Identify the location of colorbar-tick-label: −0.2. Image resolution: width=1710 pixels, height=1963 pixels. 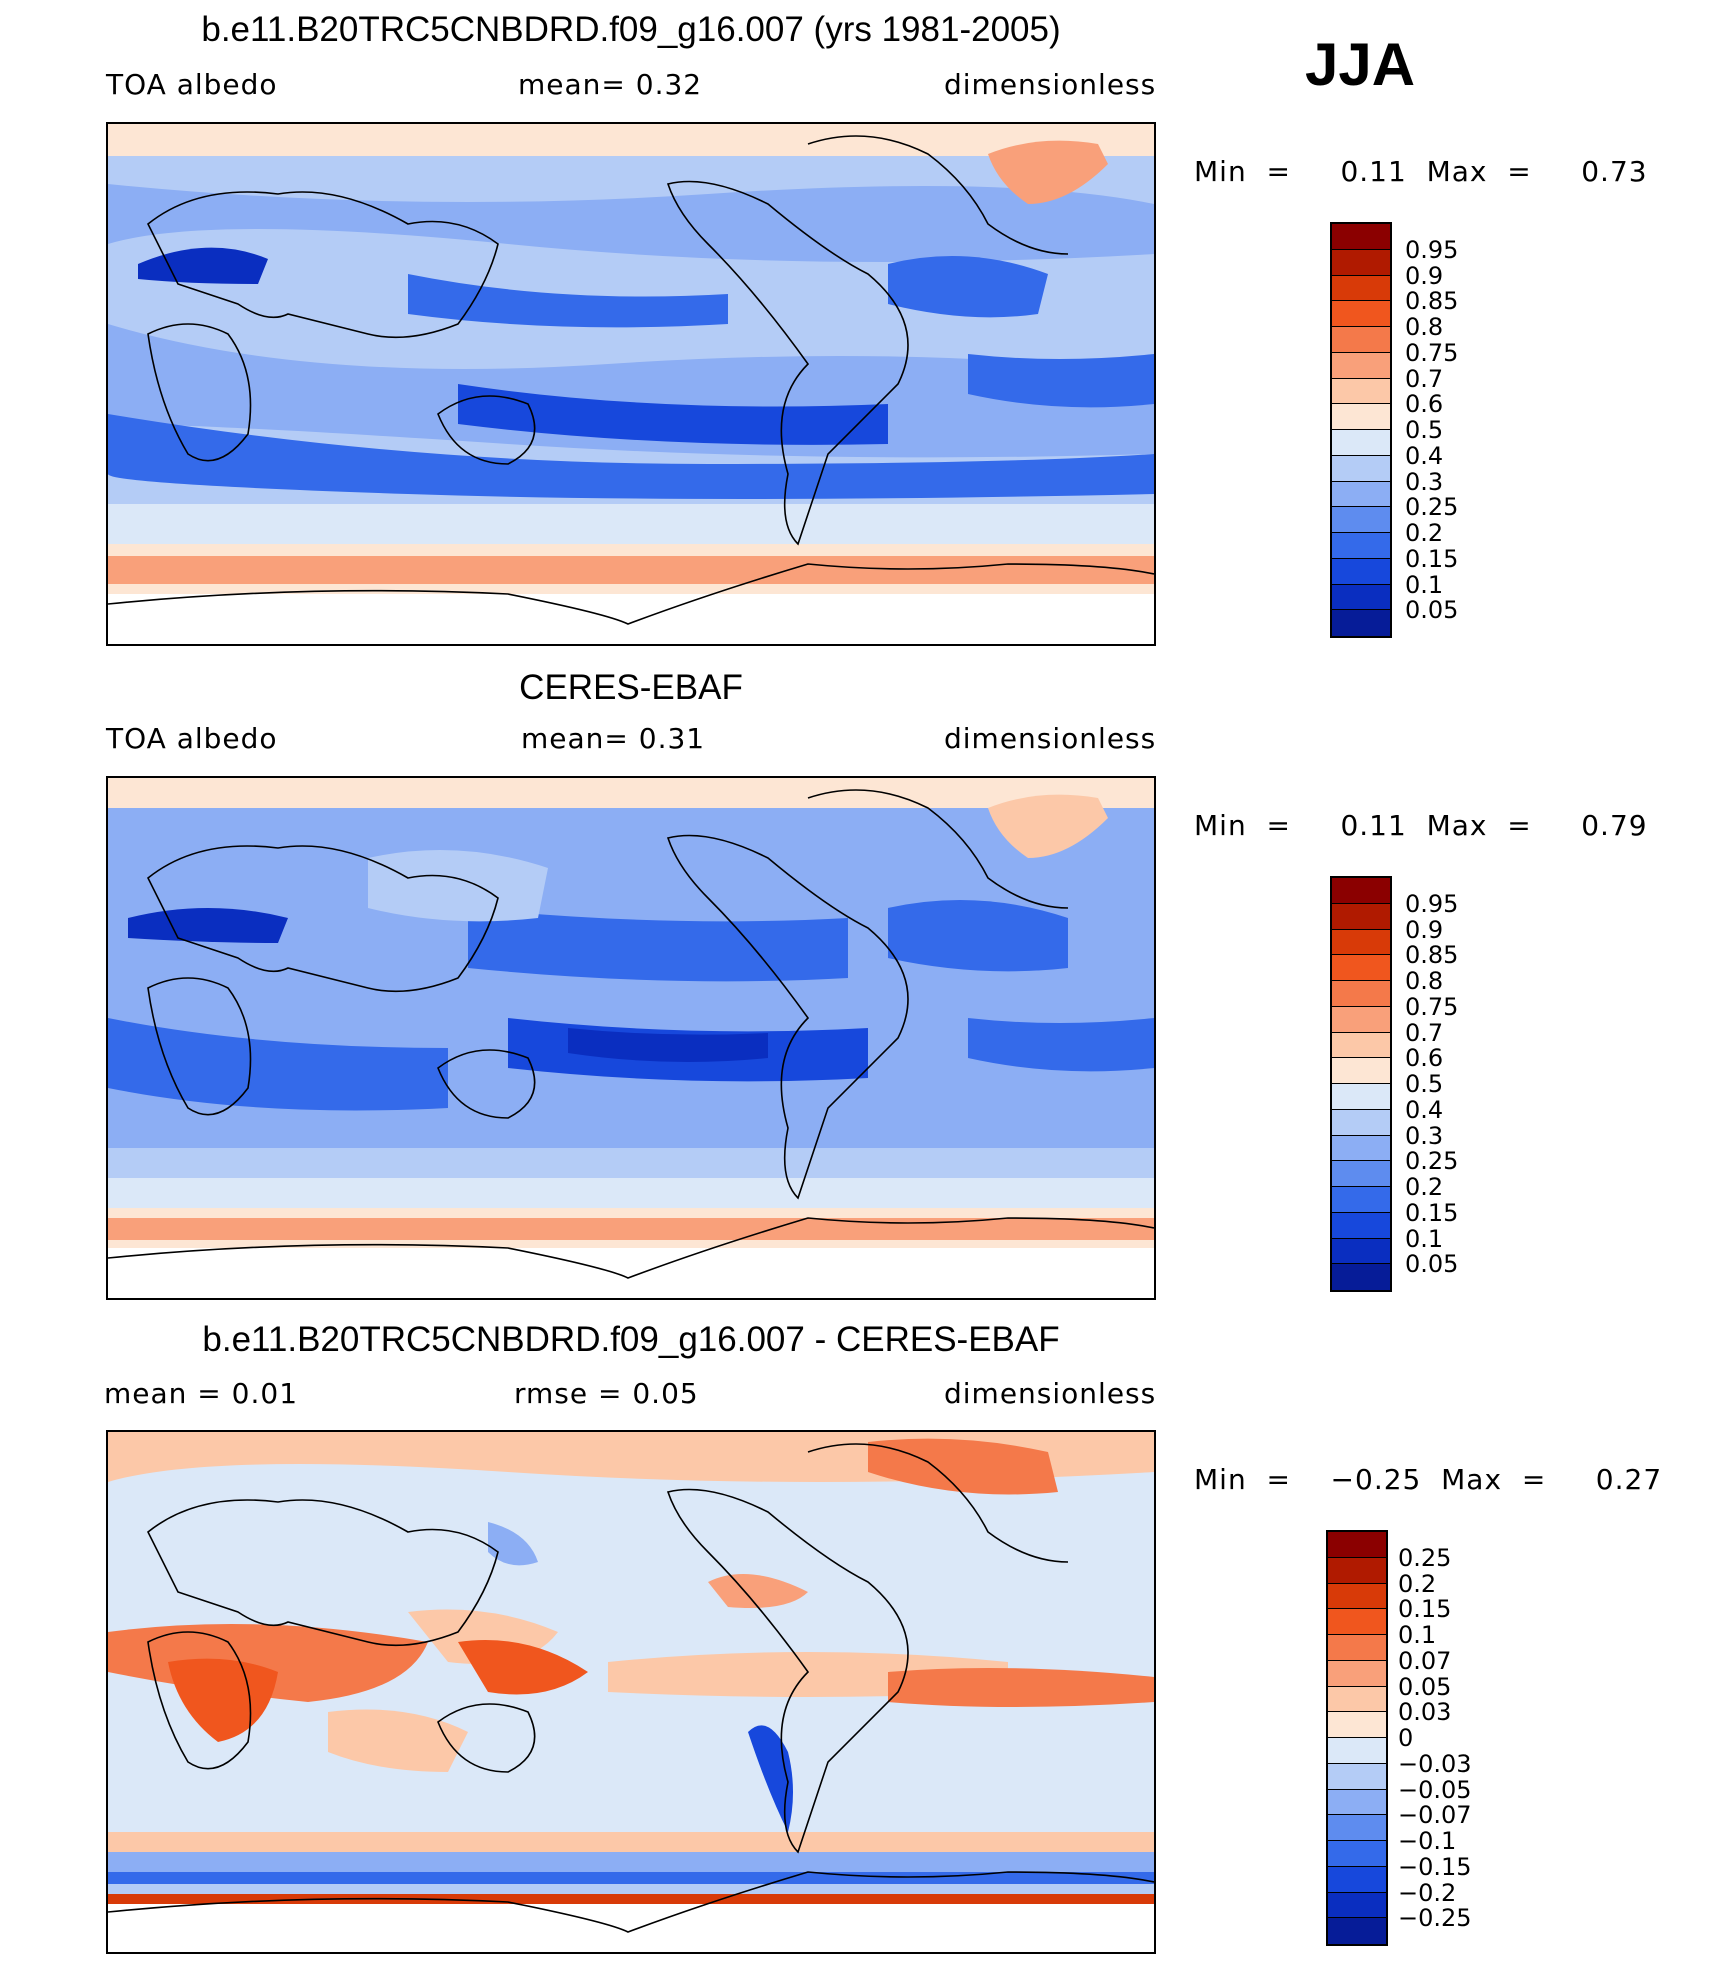
(1427, 1892).